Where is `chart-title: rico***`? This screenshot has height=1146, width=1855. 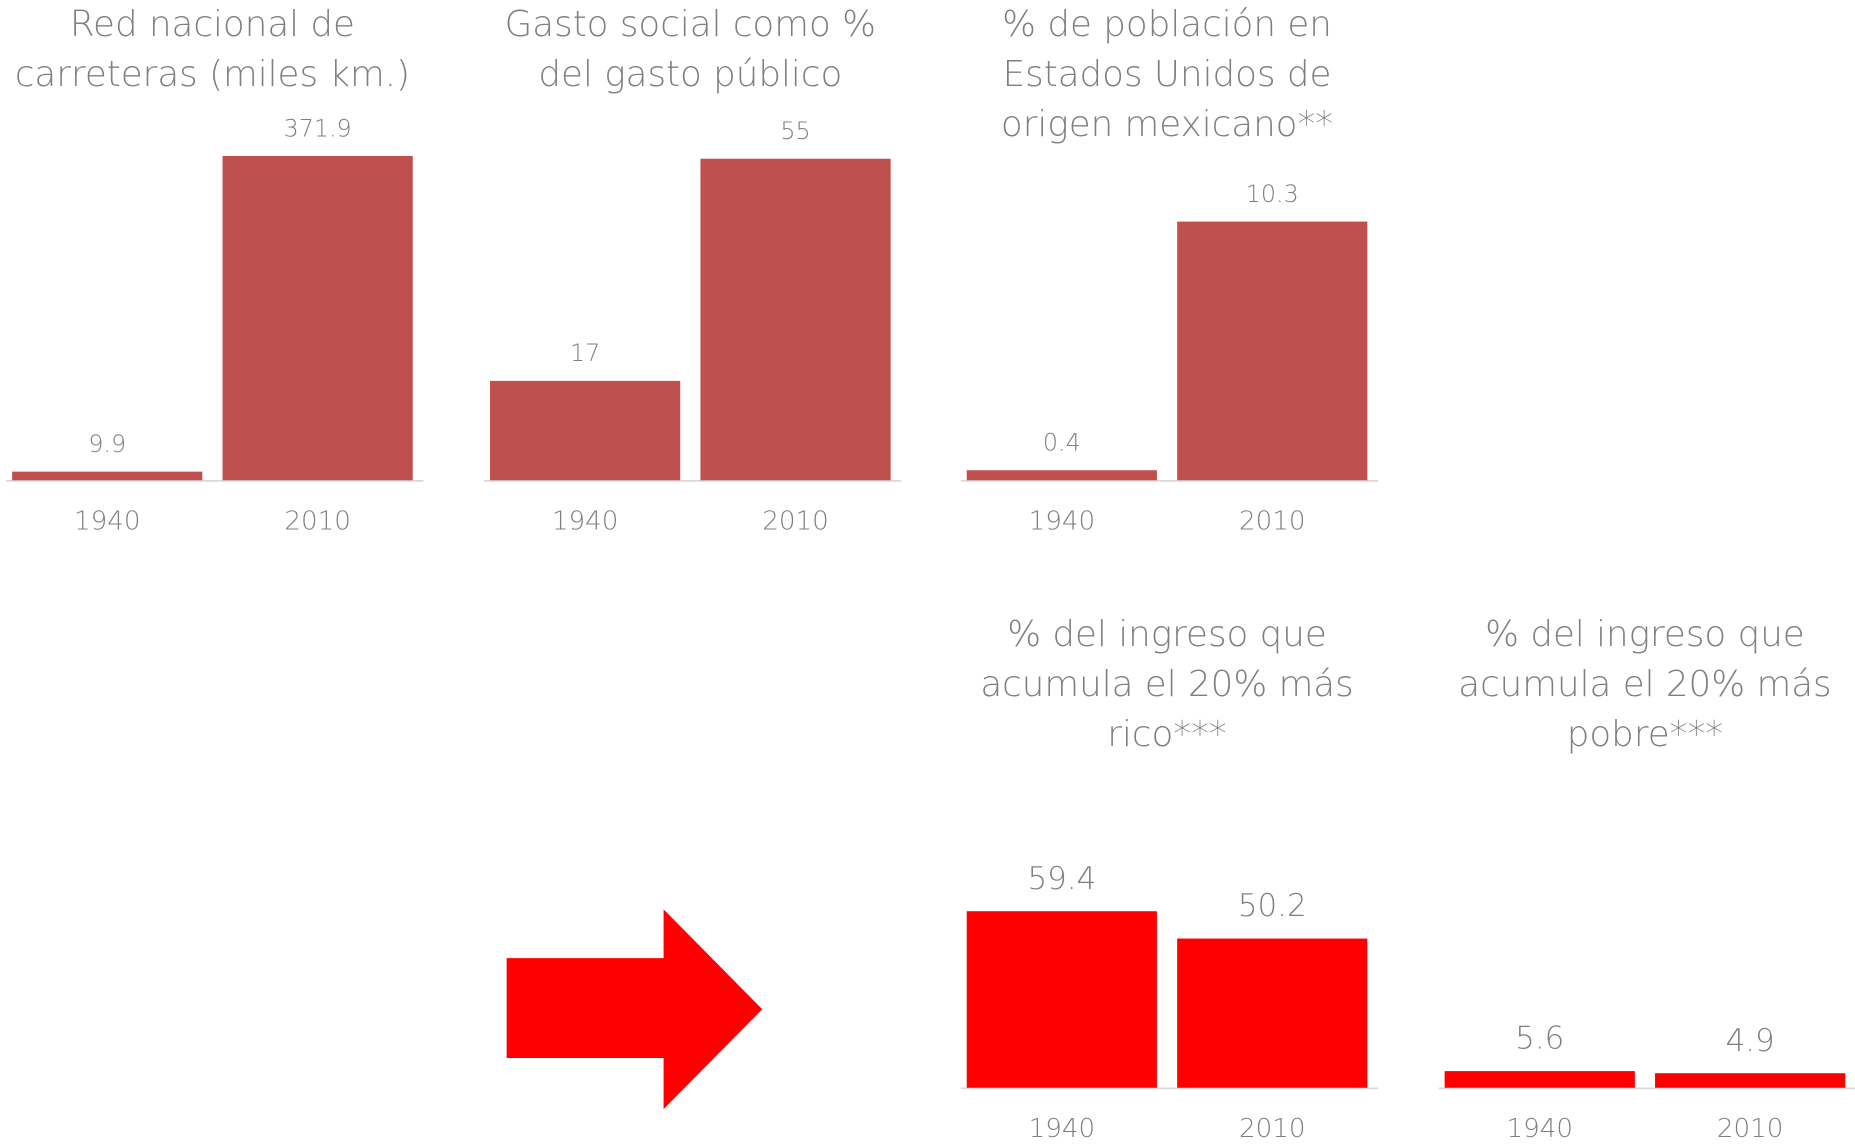
chart-title: rico*** is located at coordinates (1166, 734).